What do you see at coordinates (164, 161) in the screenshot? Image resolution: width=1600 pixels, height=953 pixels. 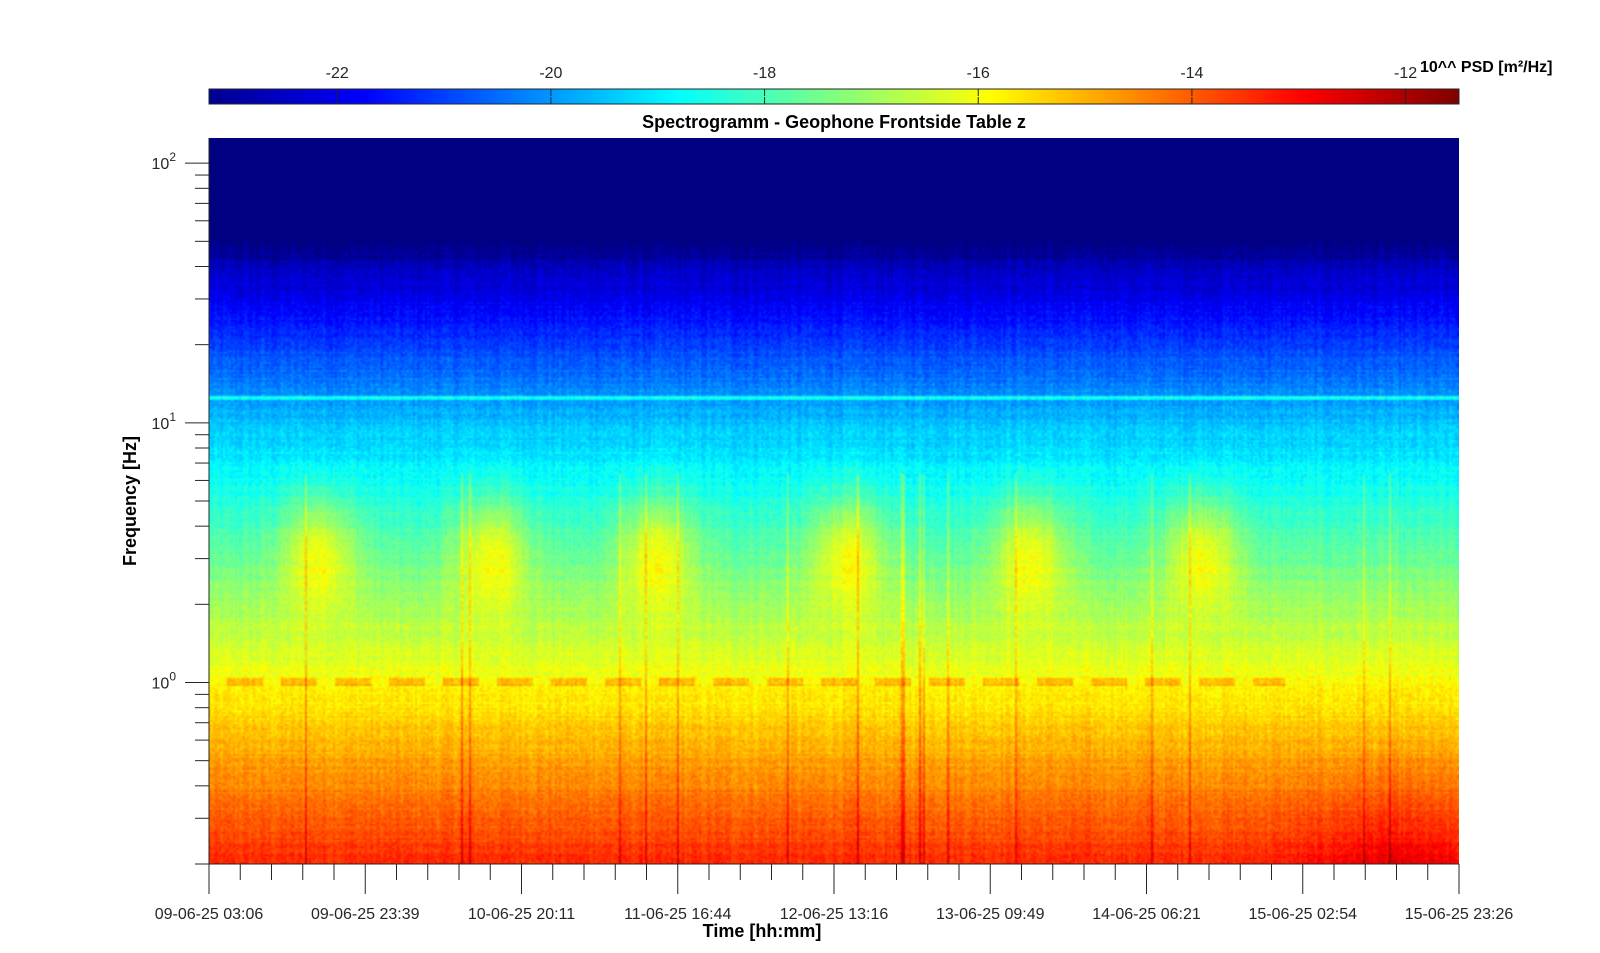 I see `y-tick-label: 10²` at bounding box center [164, 161].